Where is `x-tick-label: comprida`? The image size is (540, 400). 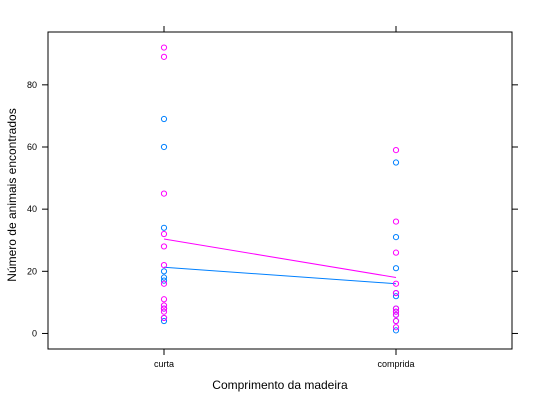
x-tick-label: comprida is located at coordinates (395, 364).